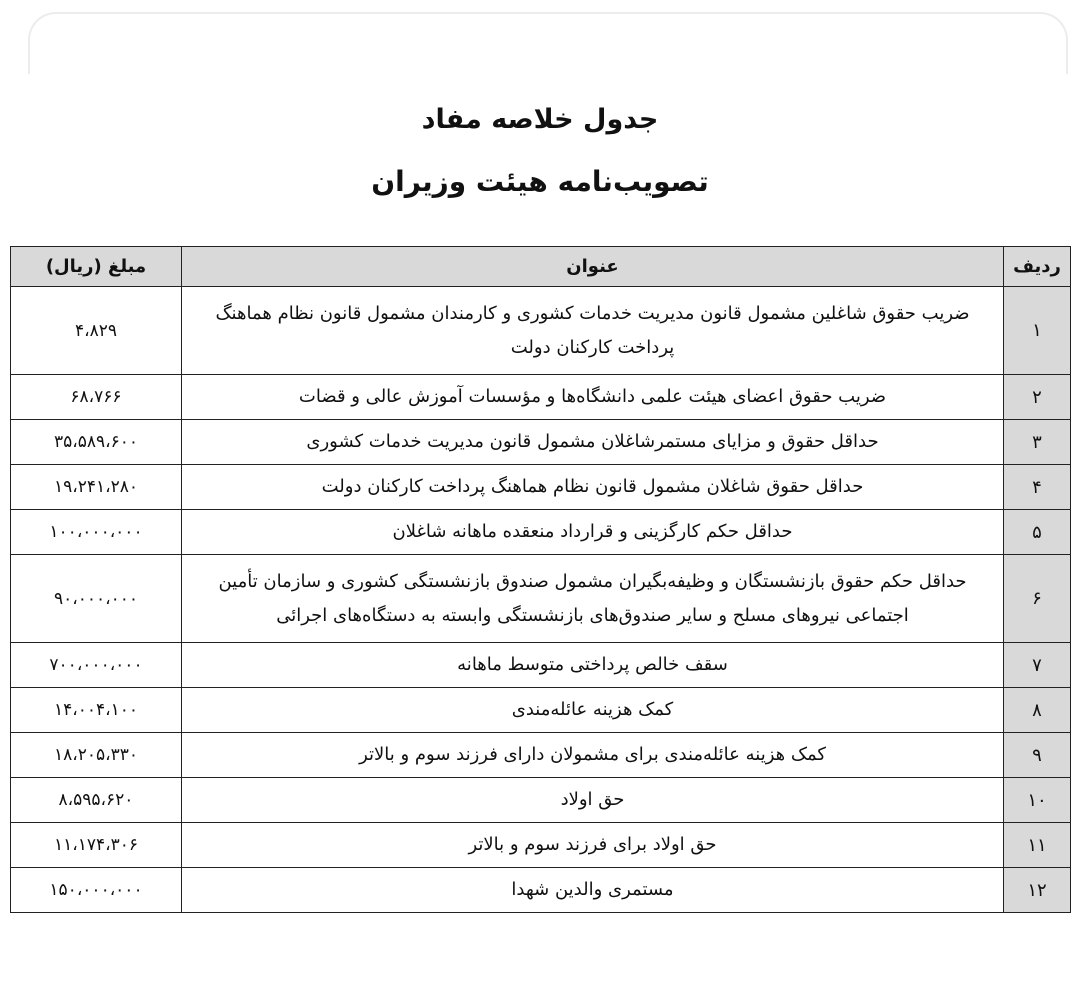 This screenshot has height=1004, width=1080. What do you see at coordinates (96, 755) in the screenshot?
I see `row-amount: ۱۸،۲۰۵،۳۳۰` at bounding box center [96, 755].